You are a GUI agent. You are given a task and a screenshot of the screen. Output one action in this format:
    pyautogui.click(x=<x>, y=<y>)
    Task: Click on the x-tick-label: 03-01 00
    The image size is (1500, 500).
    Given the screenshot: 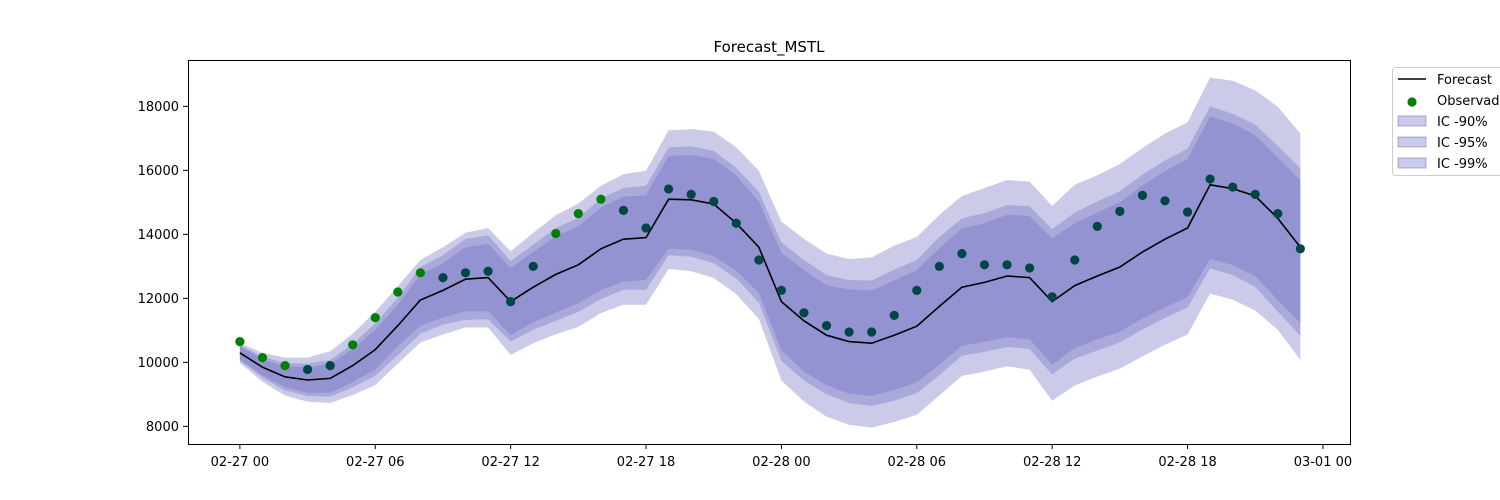 What is the action you would take?
    pyautogui.click(x=1323, y=462)
    